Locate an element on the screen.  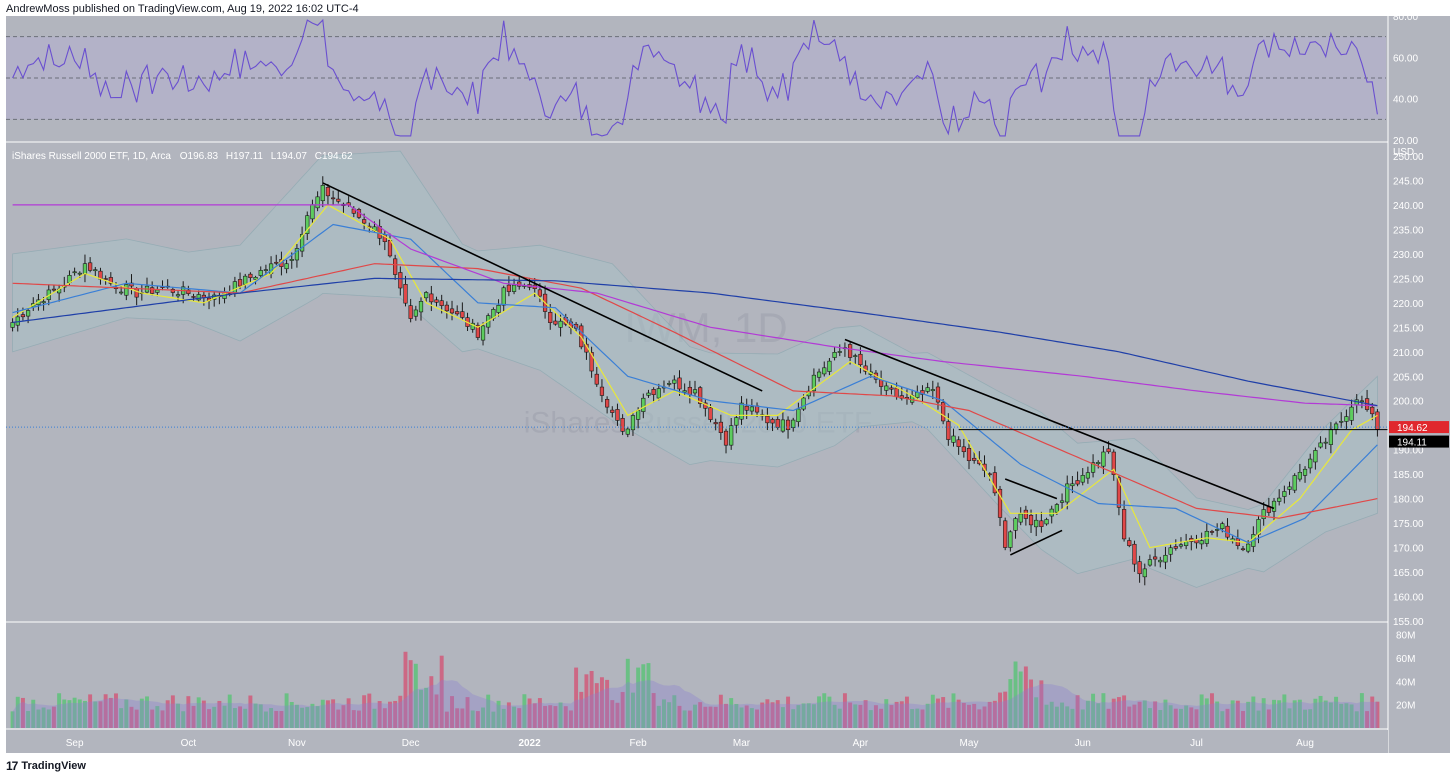
price-axis-tick: 200.00 is located at coordinates (1408, 402).